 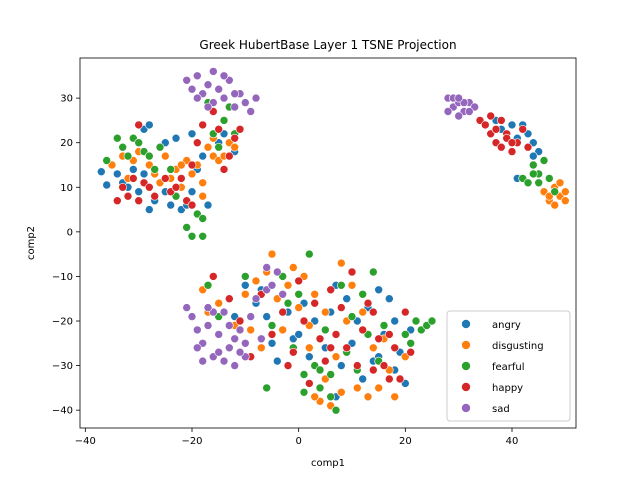 What do you see at coordinates (405, 441) in the screenshot?
I see `x-tick-label: 20` at bounding box center [405, 441].